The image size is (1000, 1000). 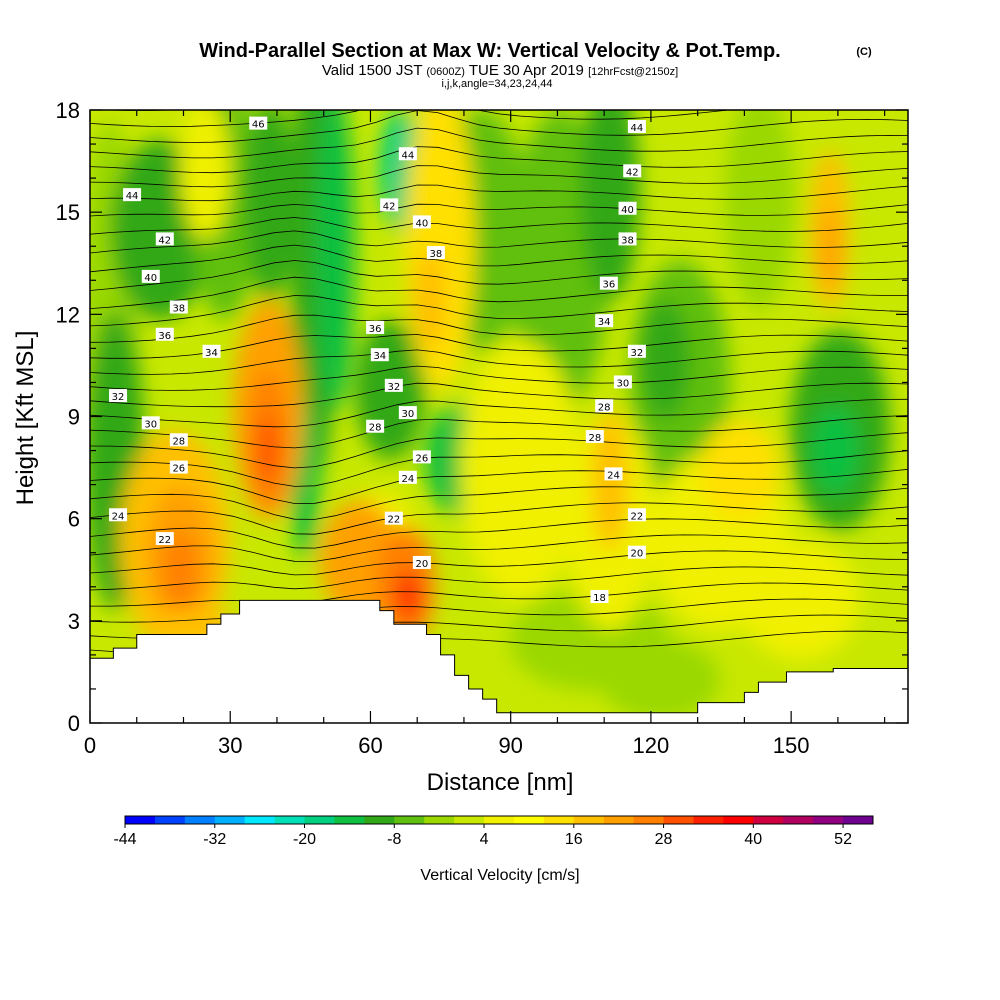 I want to click on theta-label-text: 36, so click(x=375, y=329).